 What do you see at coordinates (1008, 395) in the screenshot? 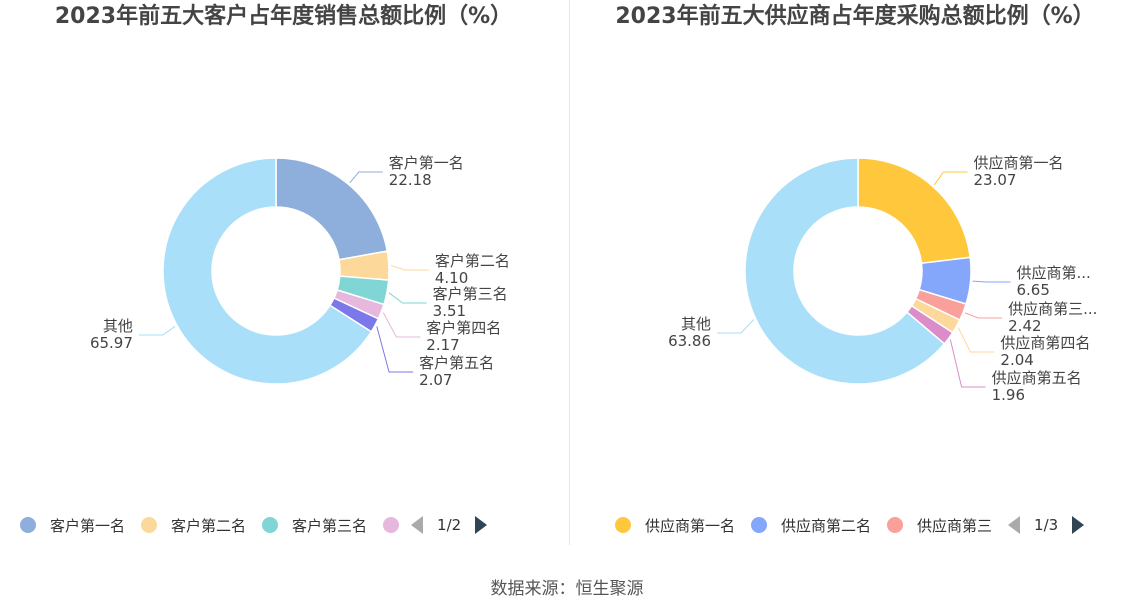
I see `slice-value-label: 1.96` at bounding box center [1008, 395].